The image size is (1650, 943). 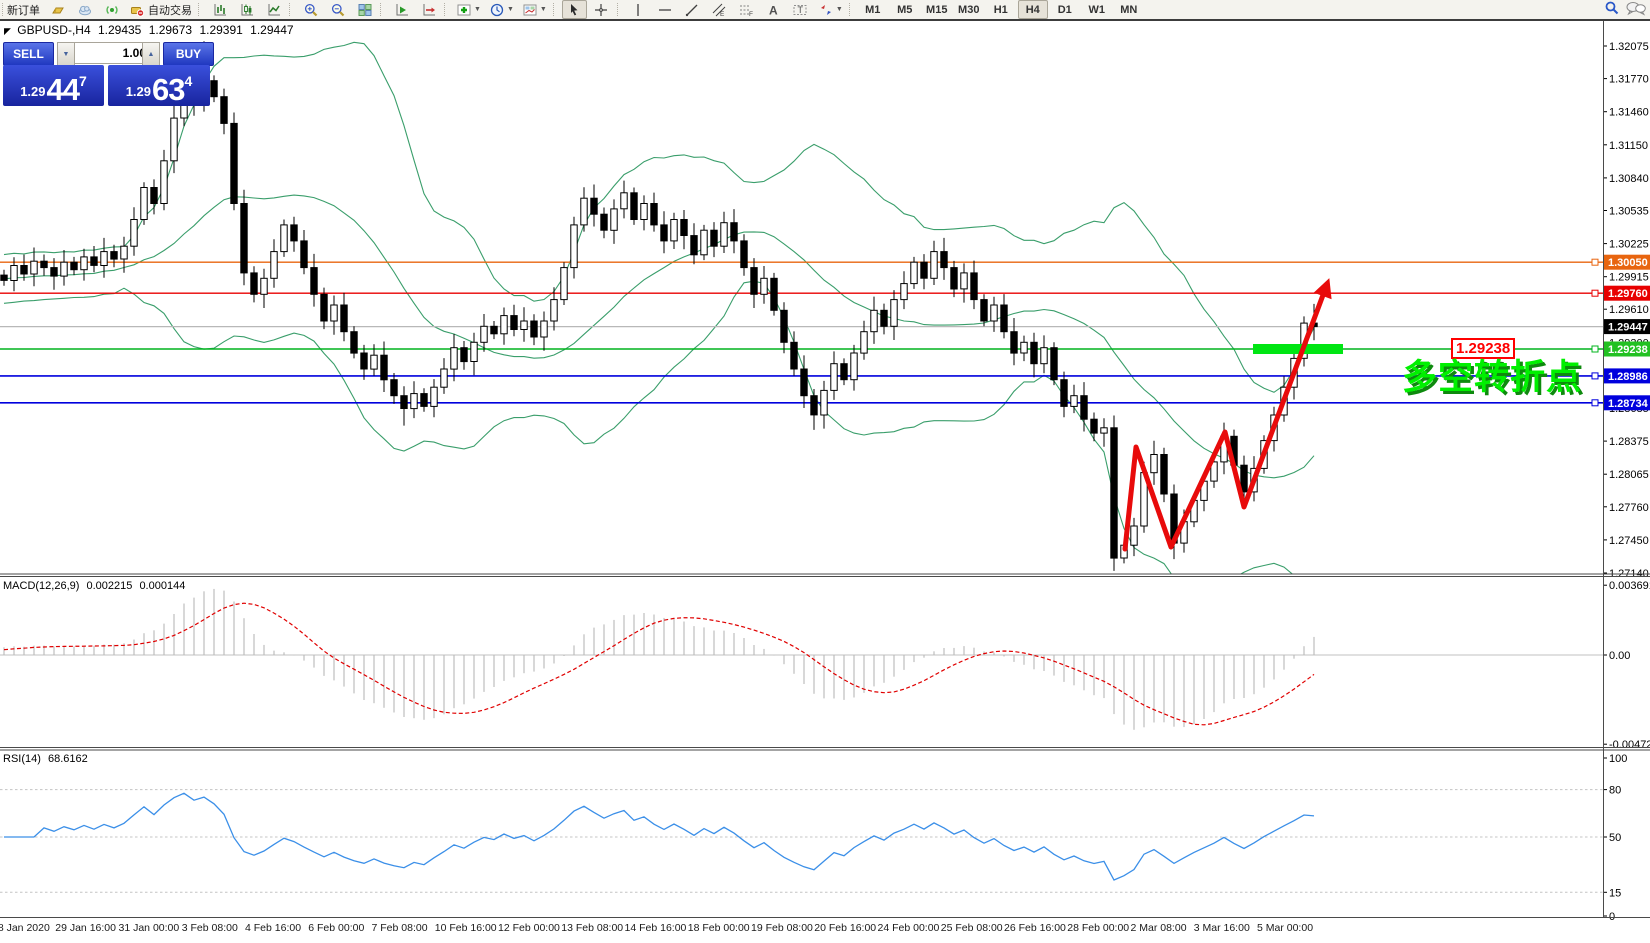 What do you see at coordinates (1483, 348) in the screenshot?
I see `price-callout-box: 1.29238` at bounding box center [1483, 348].